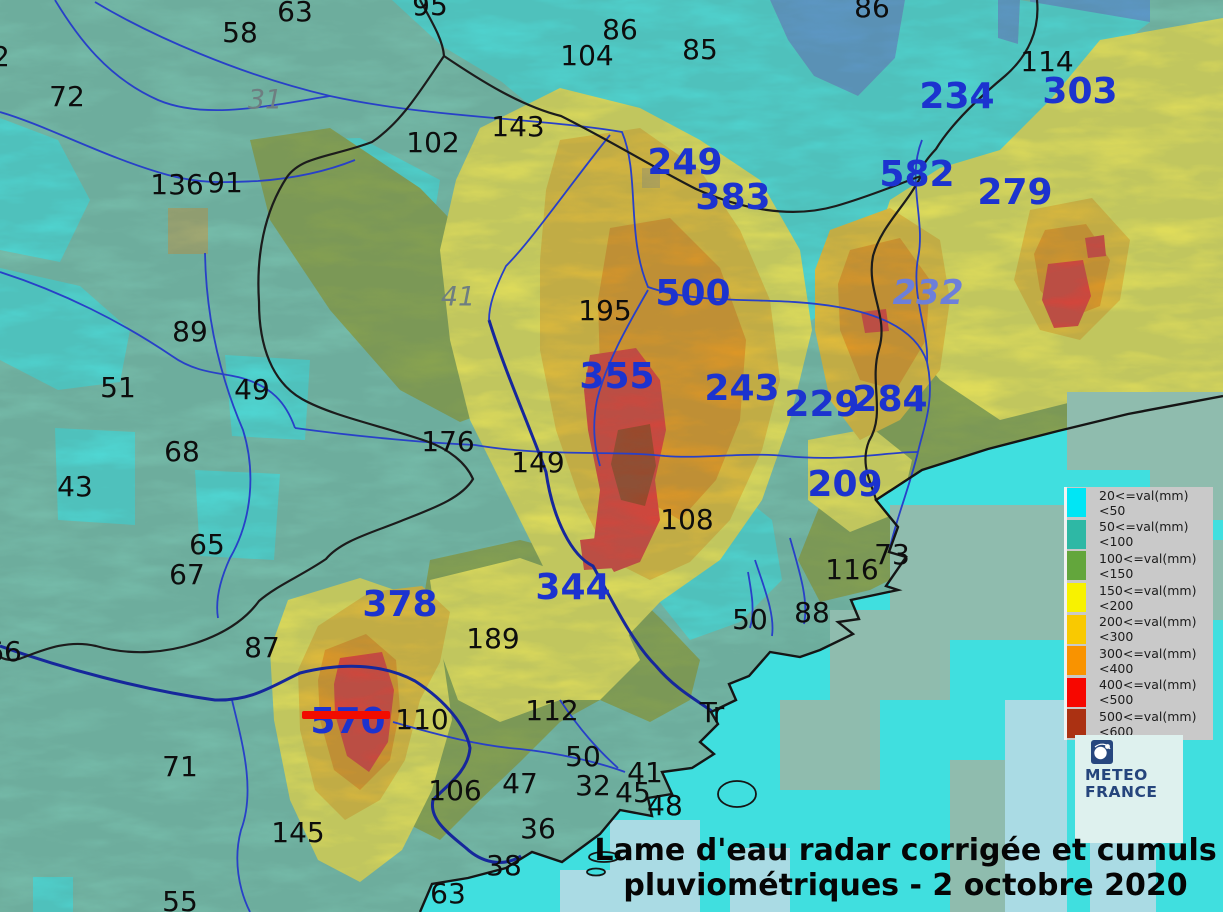  I want to click on legend-label: 400<=val(mm)<500, so click(1148, 692).